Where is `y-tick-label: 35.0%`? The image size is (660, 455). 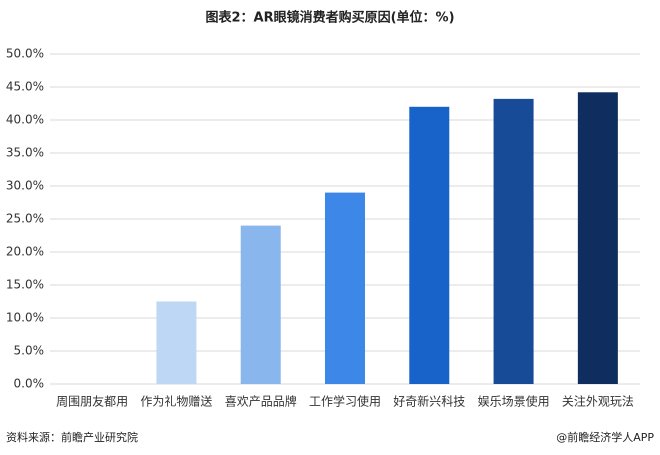 y-tick-label: 35.0% is located at coordinates (25, 153).